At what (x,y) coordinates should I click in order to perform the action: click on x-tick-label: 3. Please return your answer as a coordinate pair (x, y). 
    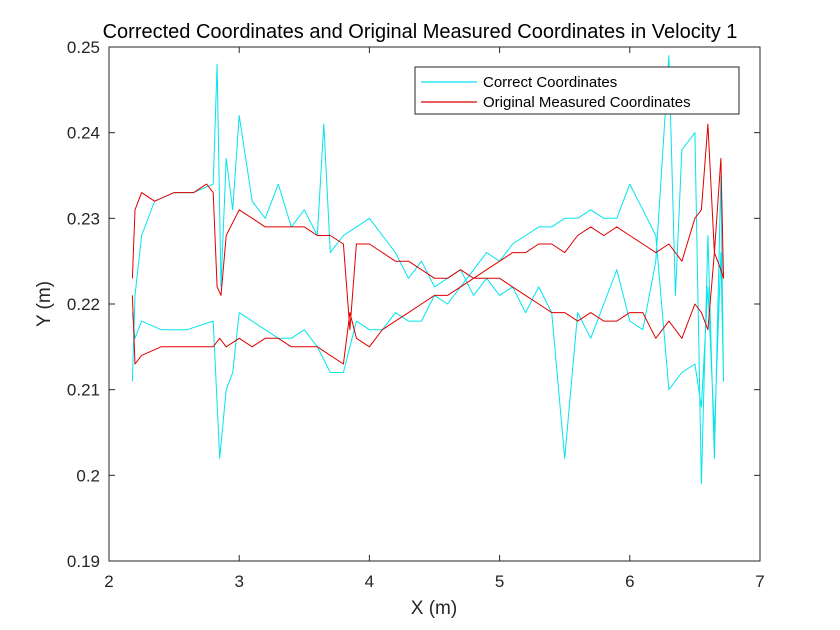
    Looking at the image, I should click on (238, 581).